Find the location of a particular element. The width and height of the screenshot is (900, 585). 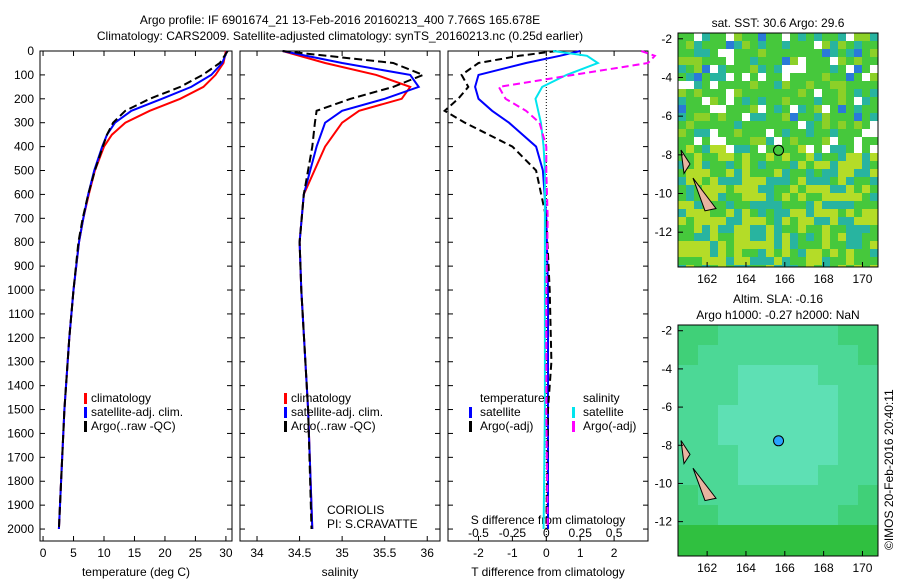

x-tick-label: 35.5 is located at coordinates (385, 553).